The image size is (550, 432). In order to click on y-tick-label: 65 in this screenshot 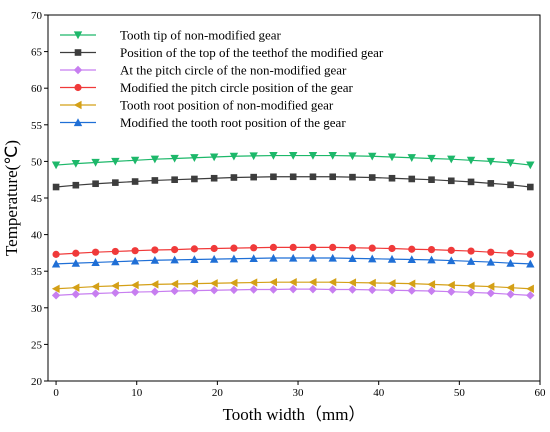, I will do `click(37, 53)`.